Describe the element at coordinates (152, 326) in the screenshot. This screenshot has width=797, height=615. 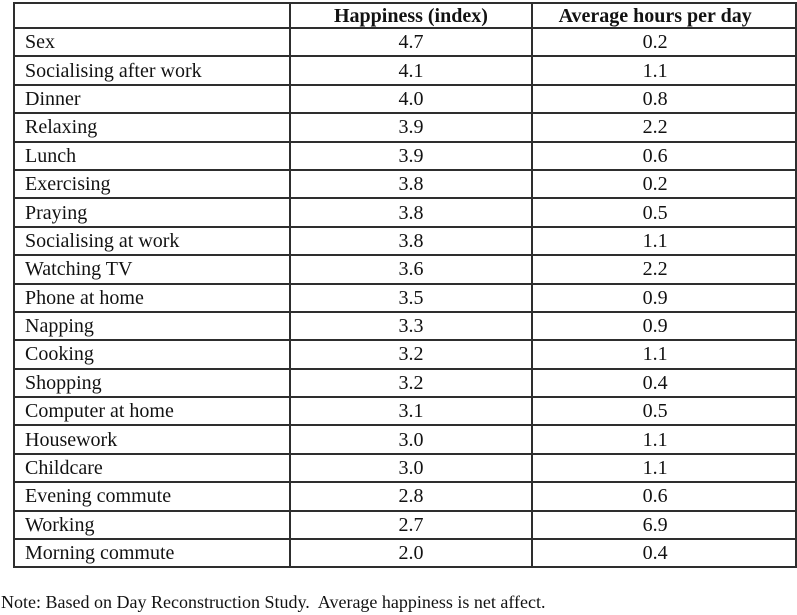
I see `activity-cell: Napping` at that location.